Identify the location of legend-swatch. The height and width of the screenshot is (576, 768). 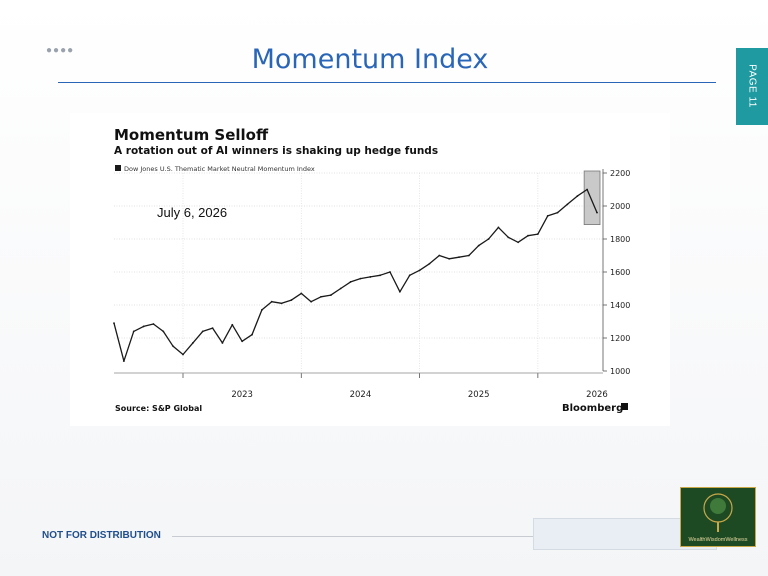
(118, 168).